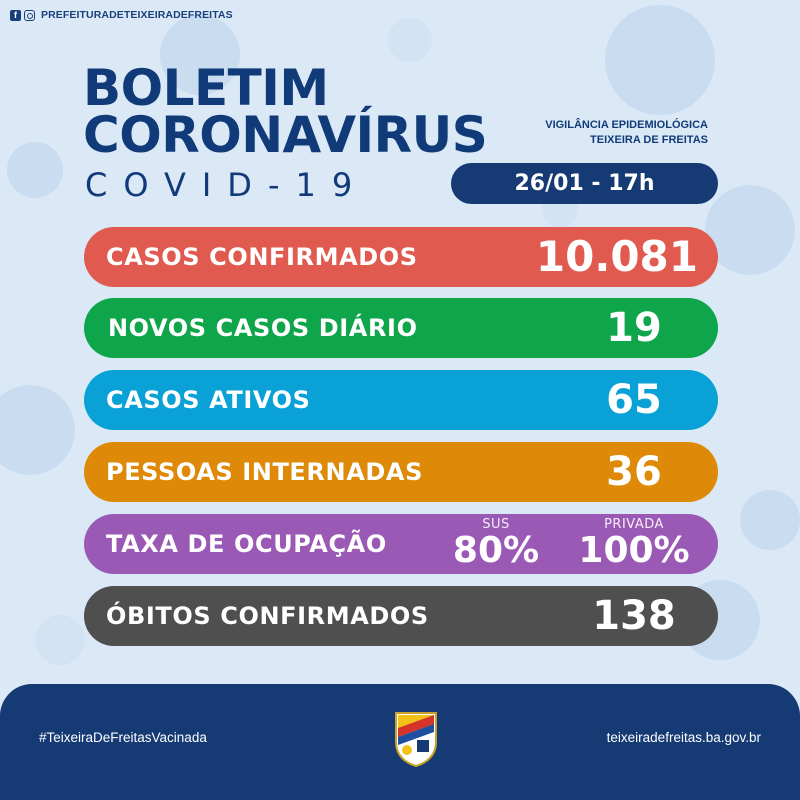 The width and height of the screenshot is (800, 800). Describe the element at coordinates (15, 15) in the screenshot. I see `facebook-icon: f` at that location.